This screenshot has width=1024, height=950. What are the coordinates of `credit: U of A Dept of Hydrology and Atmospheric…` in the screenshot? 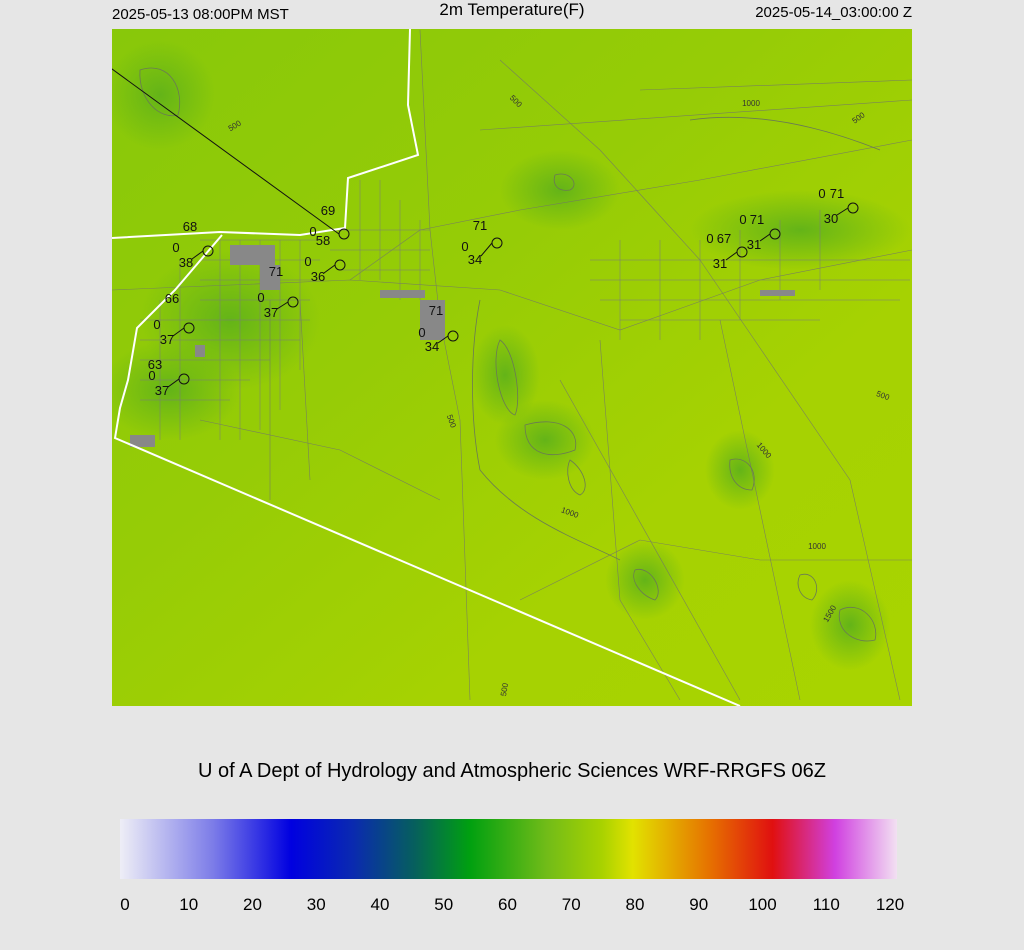 It's located at (512, 771).